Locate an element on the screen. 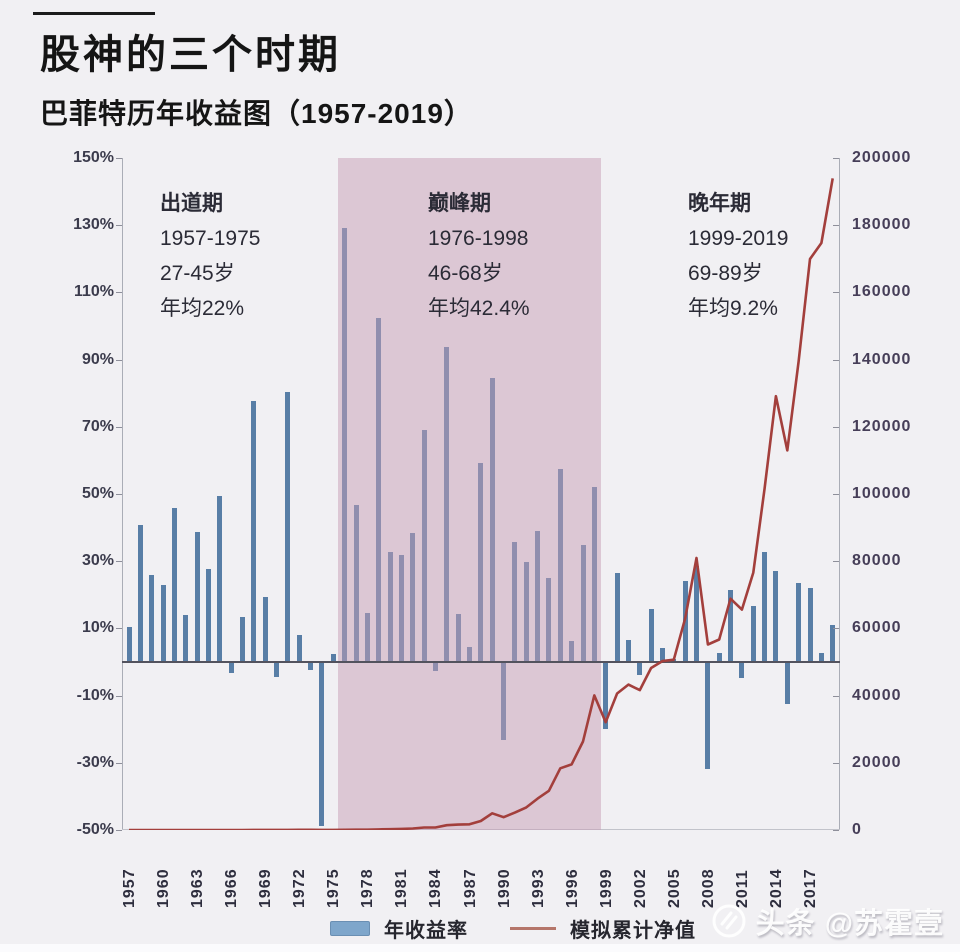  return-bar-1999 is located at coordinates (606, 695).